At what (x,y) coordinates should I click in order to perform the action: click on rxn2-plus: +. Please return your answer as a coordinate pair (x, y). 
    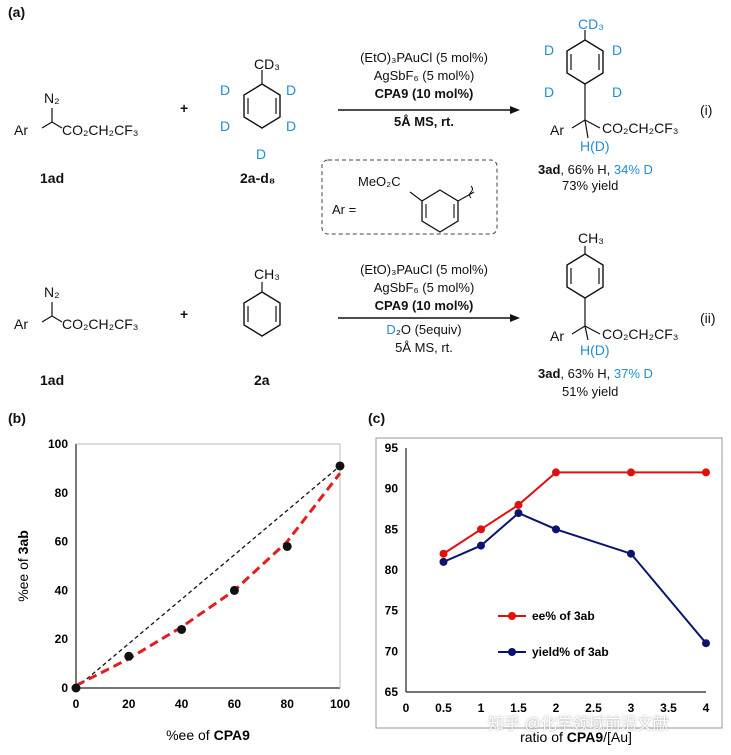
    Looking at the image, I should click on (184, 314).